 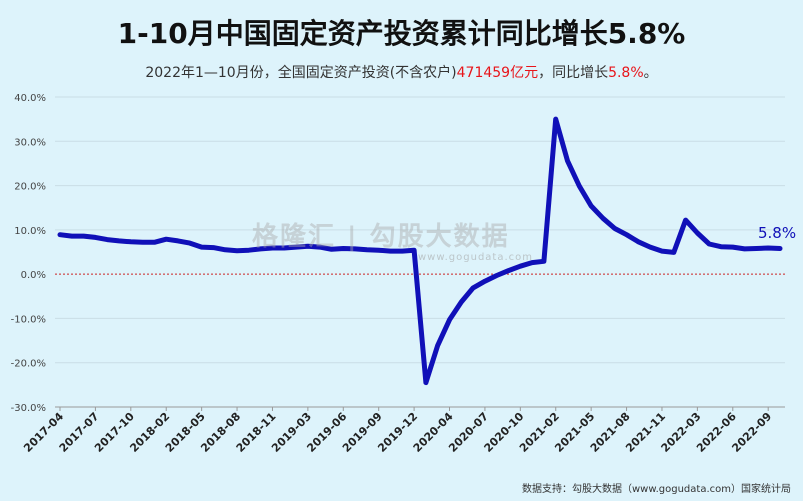 I want to click on chart-title: 1-10月中国固定资产投资累计同比增长5.8%, so click(x=401, y=33).